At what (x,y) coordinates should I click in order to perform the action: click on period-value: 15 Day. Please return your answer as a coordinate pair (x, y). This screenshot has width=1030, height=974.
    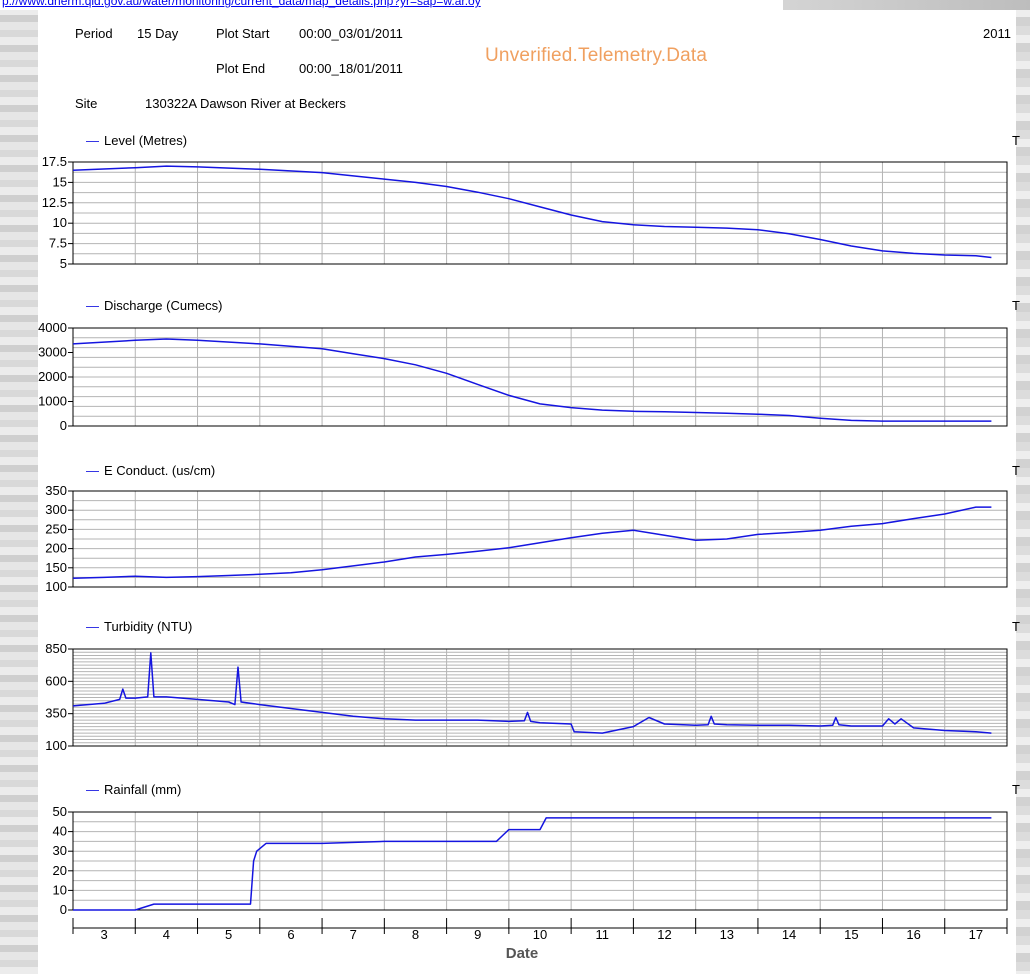
    Looking at the image, I should click on (158, 33).